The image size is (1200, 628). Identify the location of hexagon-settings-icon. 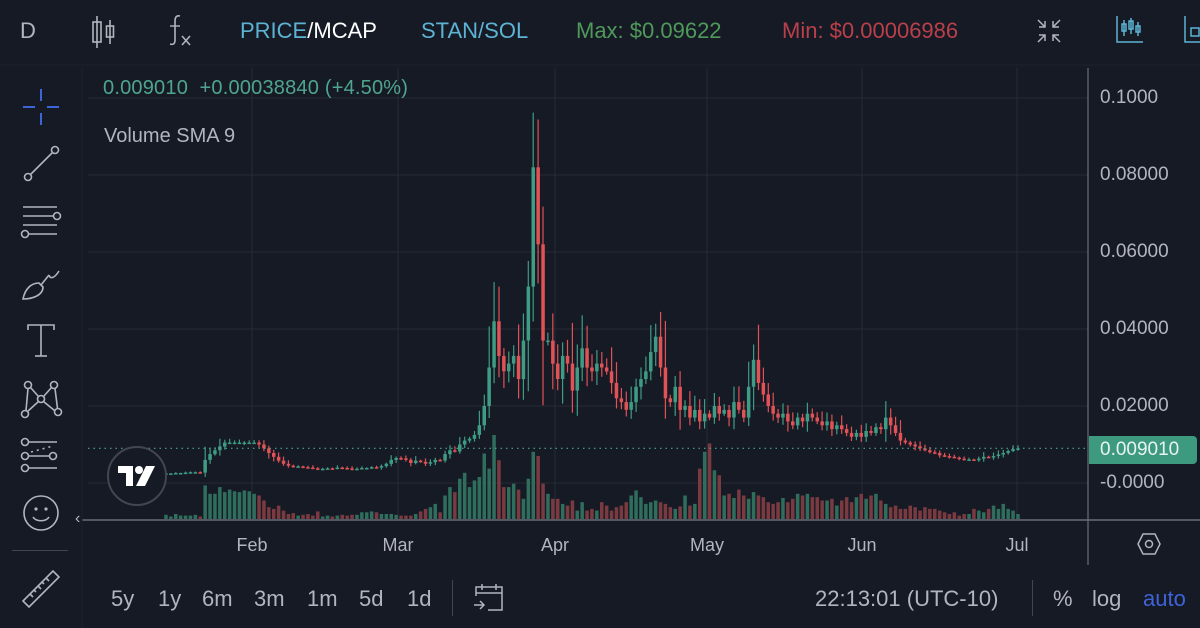
(1149, 544).